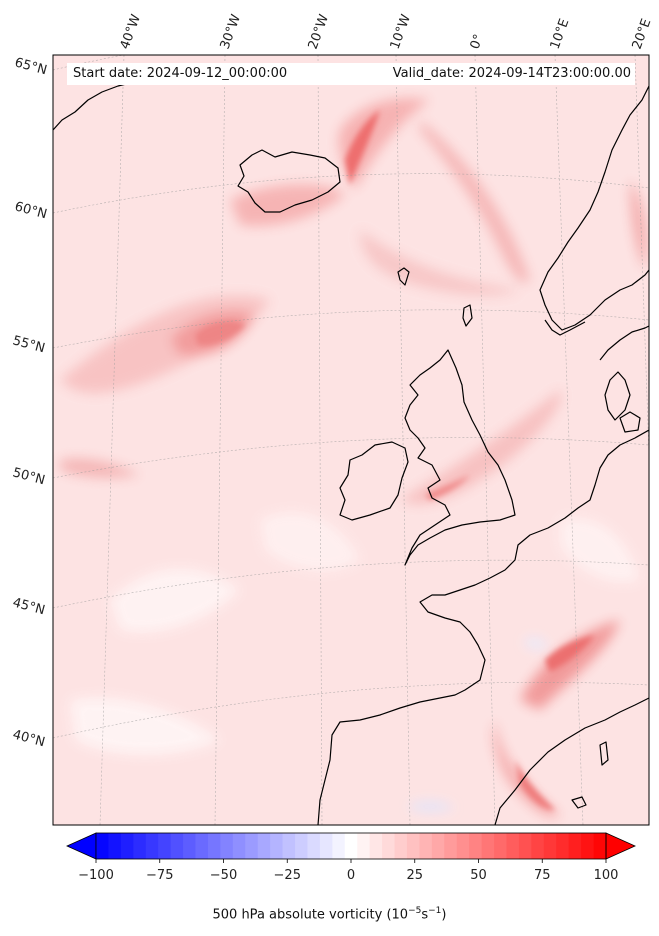  I want to click on colorbar-title: 500 hPa absolute vorticity (10−5s−1), so click(329, 914).